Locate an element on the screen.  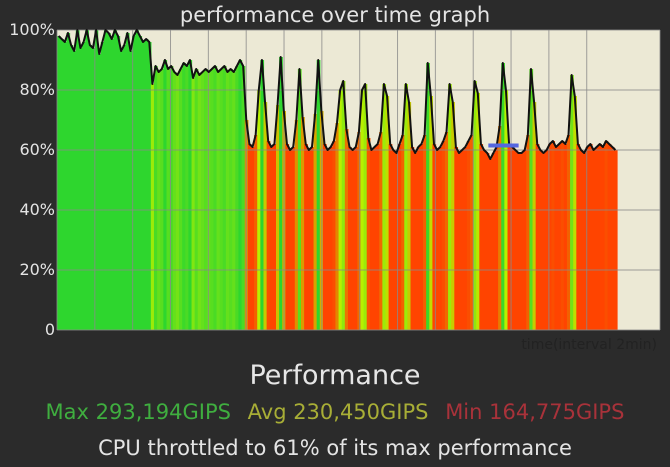
y-tick-label: 0 is located at coordinates (50, 329).